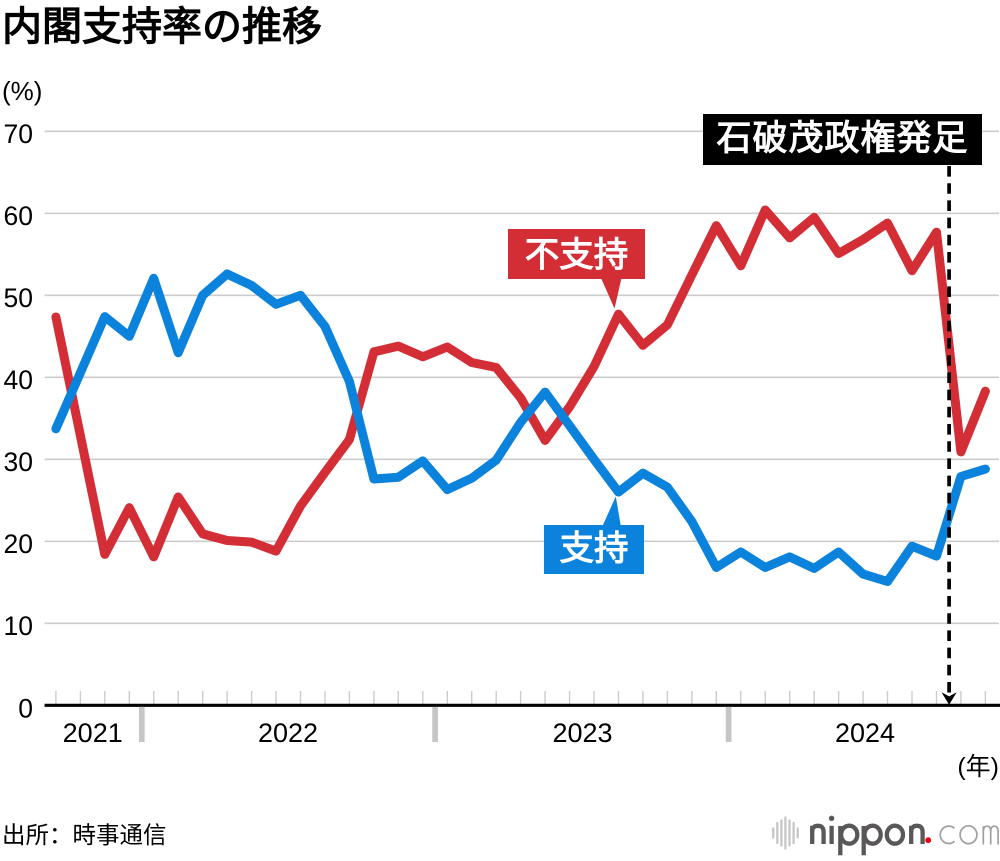 Image resolution: width=1000 pixels, height=861 pixels. Describe the element at coordinates (84, 835) in the screenshot. I see `svg-text: 出所：時事通信` at that location.